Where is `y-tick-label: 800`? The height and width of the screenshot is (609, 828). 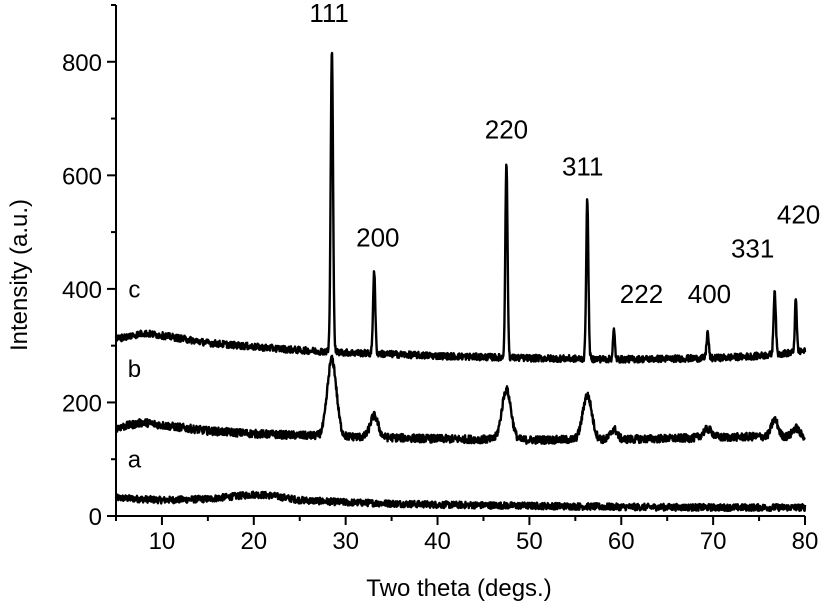
y-tick-label: 800 is located at coordinates (82, 63).